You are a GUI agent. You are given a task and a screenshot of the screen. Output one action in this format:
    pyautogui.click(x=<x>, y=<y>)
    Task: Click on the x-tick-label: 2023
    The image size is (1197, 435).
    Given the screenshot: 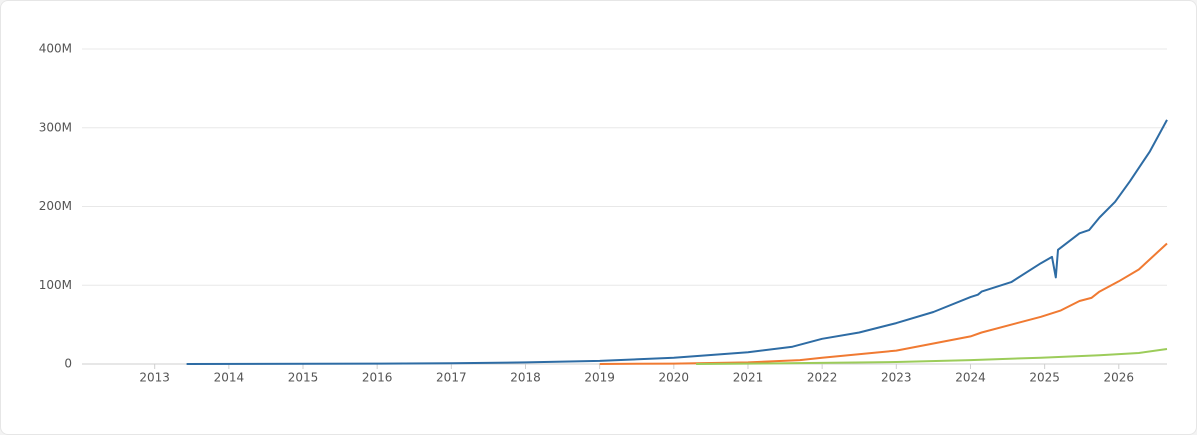 What is the action you would take?
    pyautogui.click(x=896, y=378)
    